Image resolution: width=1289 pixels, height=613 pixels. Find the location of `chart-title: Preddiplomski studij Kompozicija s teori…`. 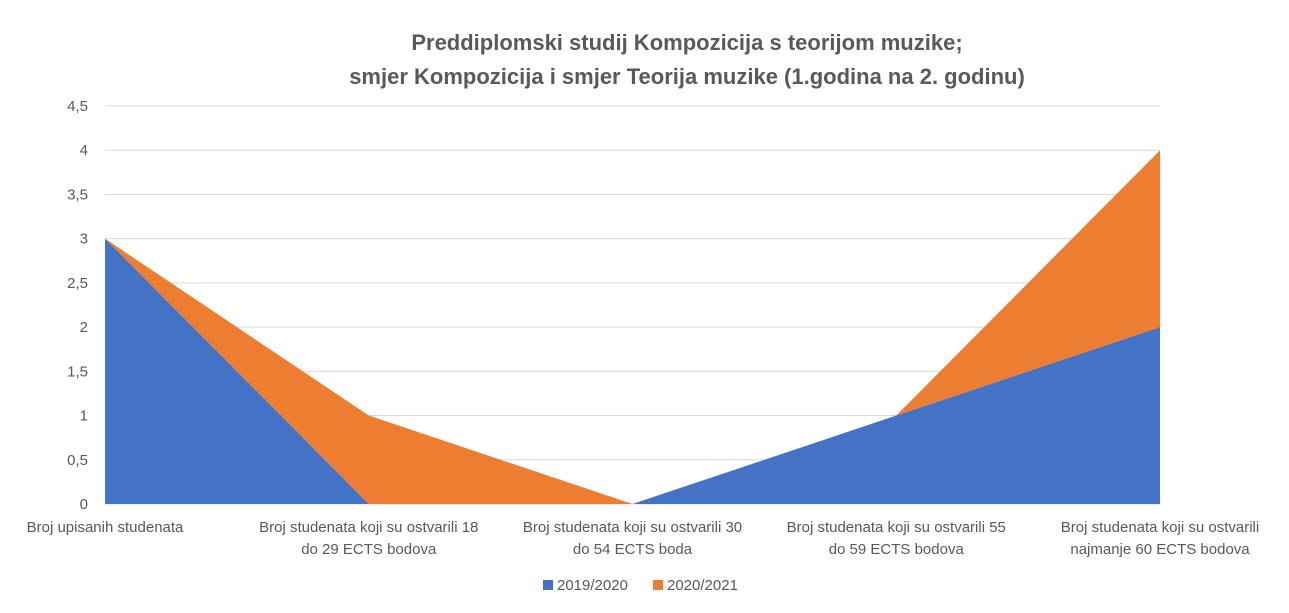

chart-title: Preddiplomski studij Kompozicija s teori… is located at coordinates (687, 59).